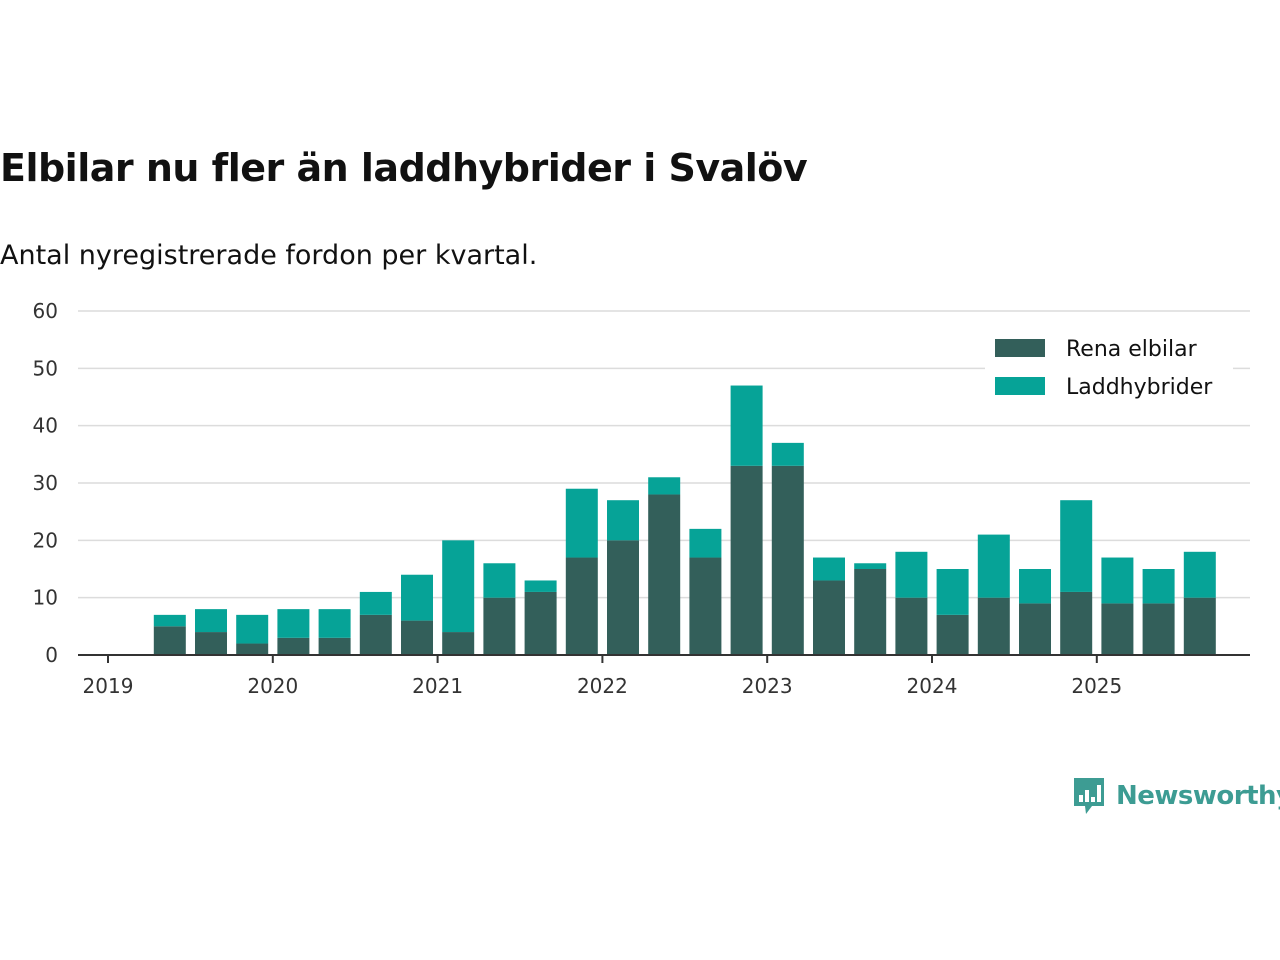 This screenshot has width=1280, height=960. What do you see at coordinates (45, 368) in the screenshot?
I see `y-tick-label: 50` at bounding box center [45, 368].